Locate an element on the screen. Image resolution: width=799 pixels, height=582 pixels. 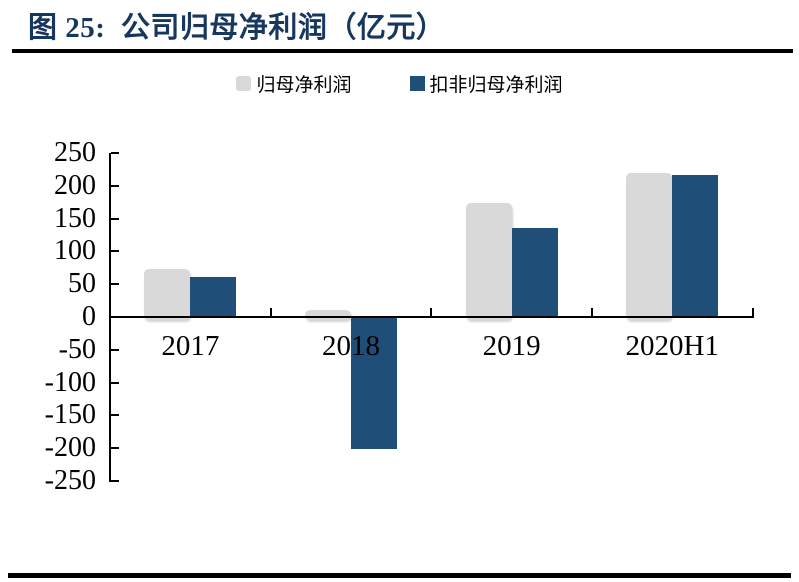
y-axis-label: -150 is located at coordinates (70, 415).